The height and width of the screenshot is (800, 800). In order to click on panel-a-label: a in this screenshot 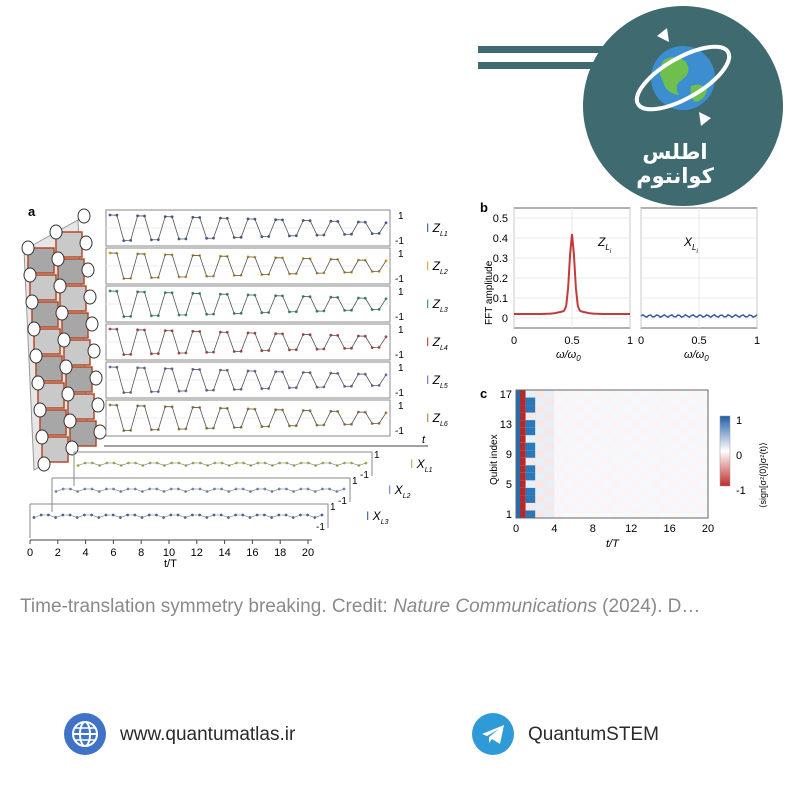, I will do `click(32, 211)`.